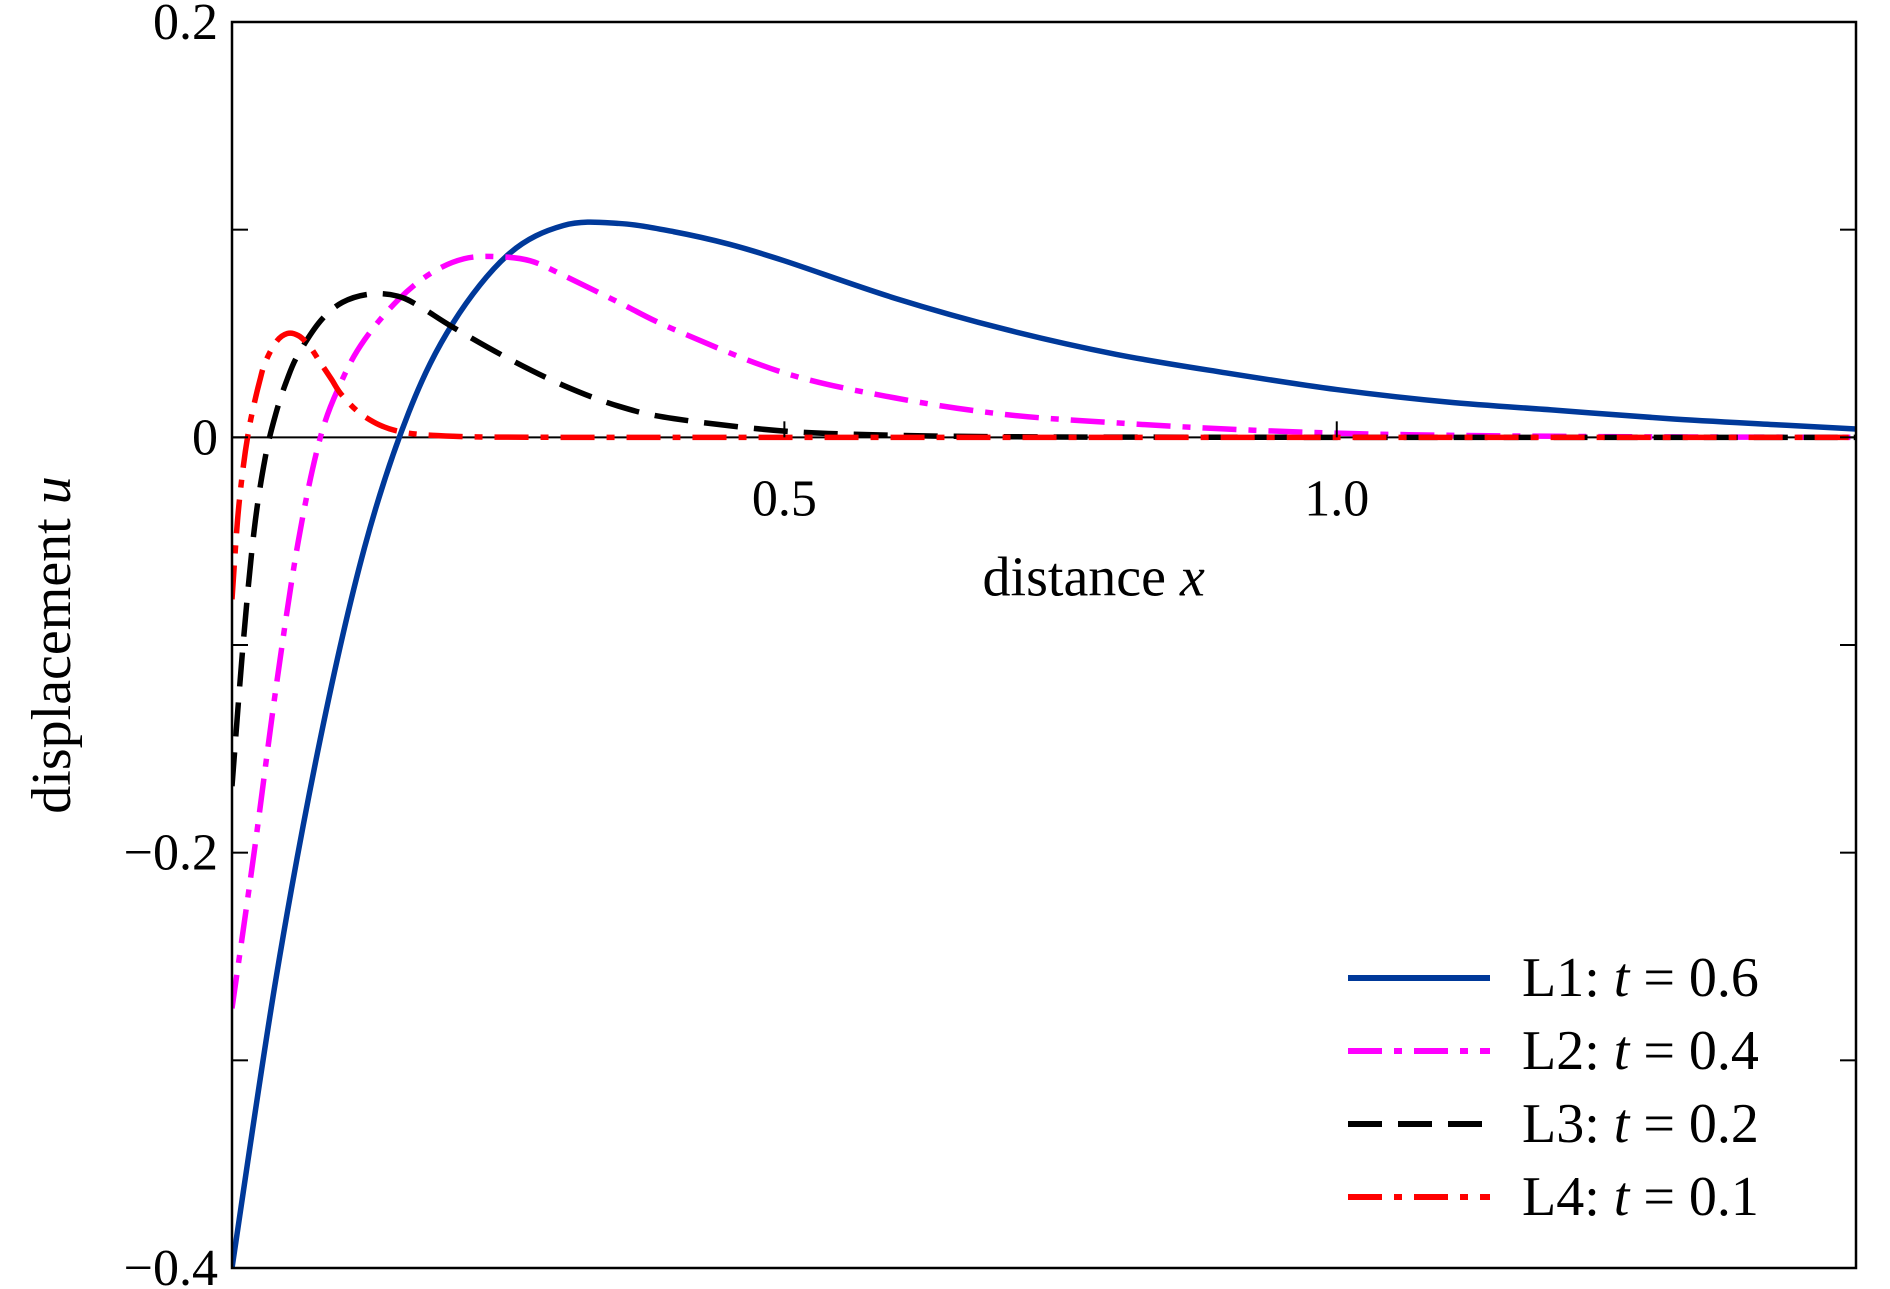  Describe the element at coordinates (171, 853) in the screenshot. I see `y-tick-label: −0.2` at that location.